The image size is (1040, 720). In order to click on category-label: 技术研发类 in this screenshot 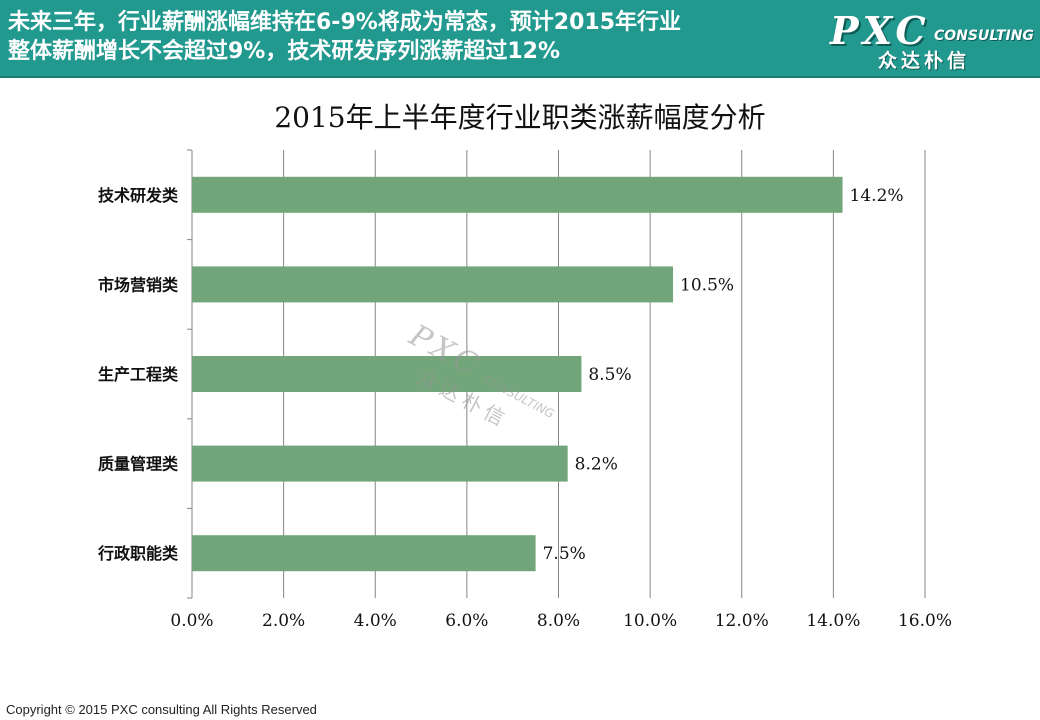, I will do `click(138, 195)`.